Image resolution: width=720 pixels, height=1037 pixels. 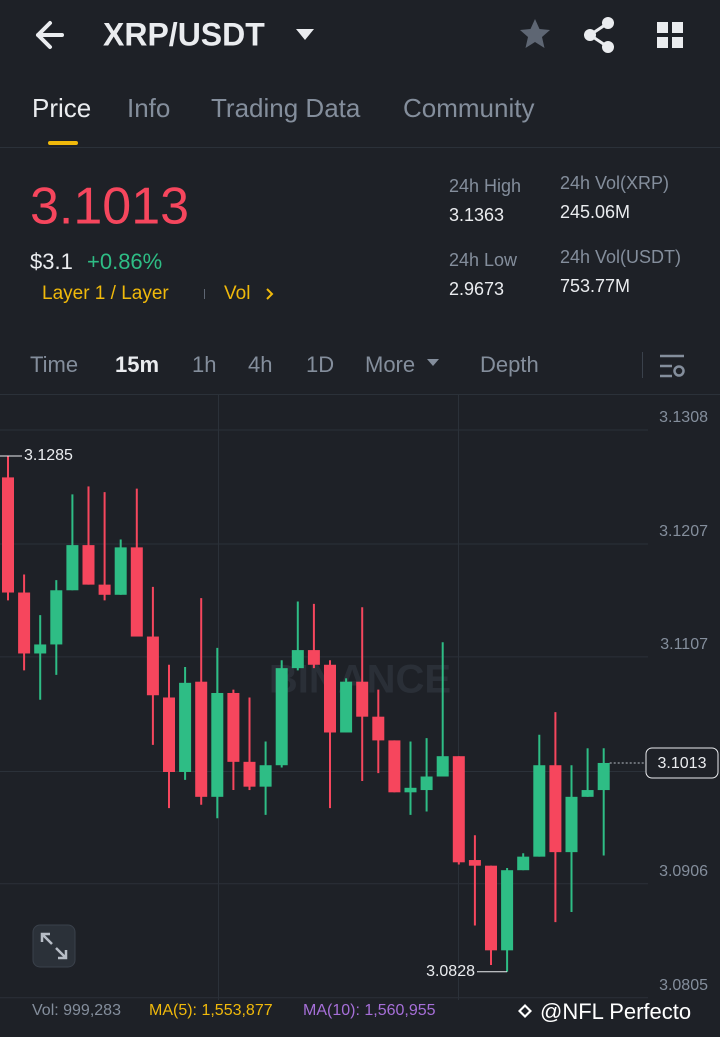 What do you see at coordinates (51, 261) in the screenshot?
I see `usd-price: $3.1` at bounding box center [51, 261].